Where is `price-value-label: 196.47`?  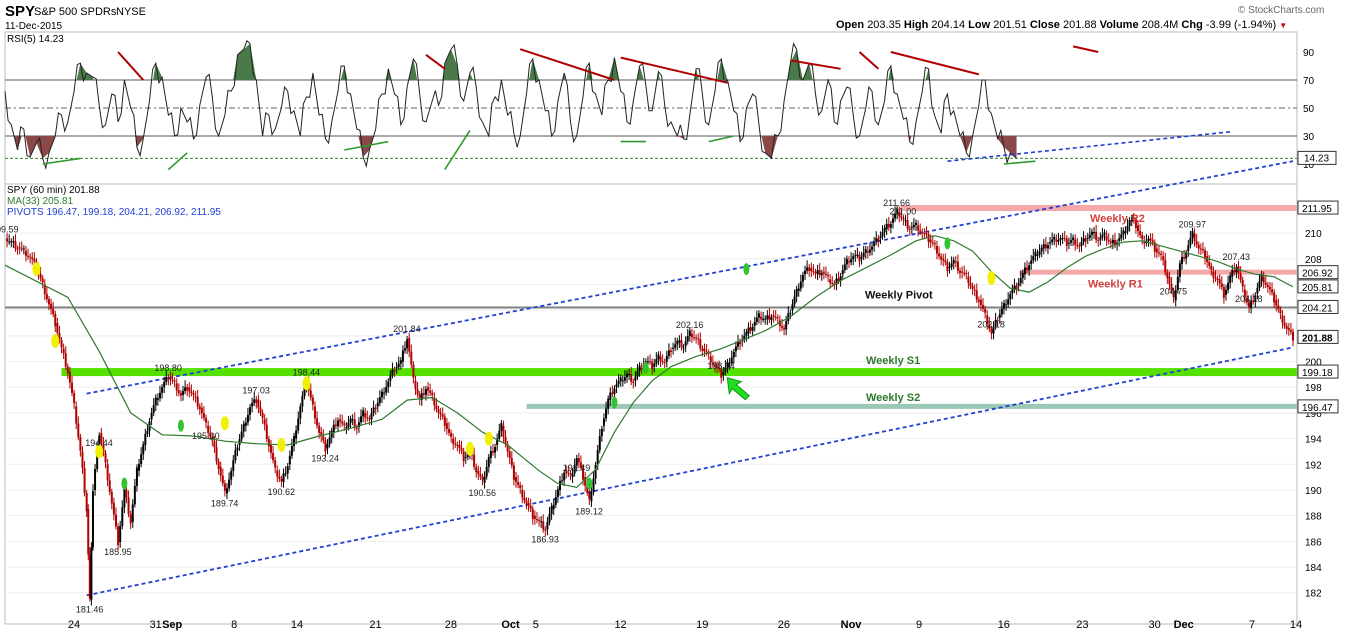 price-value-label: 196.47 is located at coordinates (1317, 408).